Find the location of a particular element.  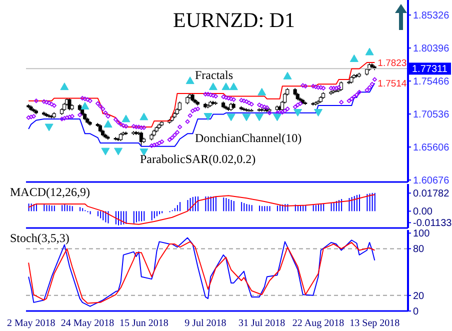

x-tick-label: 22 Aug 2018 is located at coordinates (318, 324).